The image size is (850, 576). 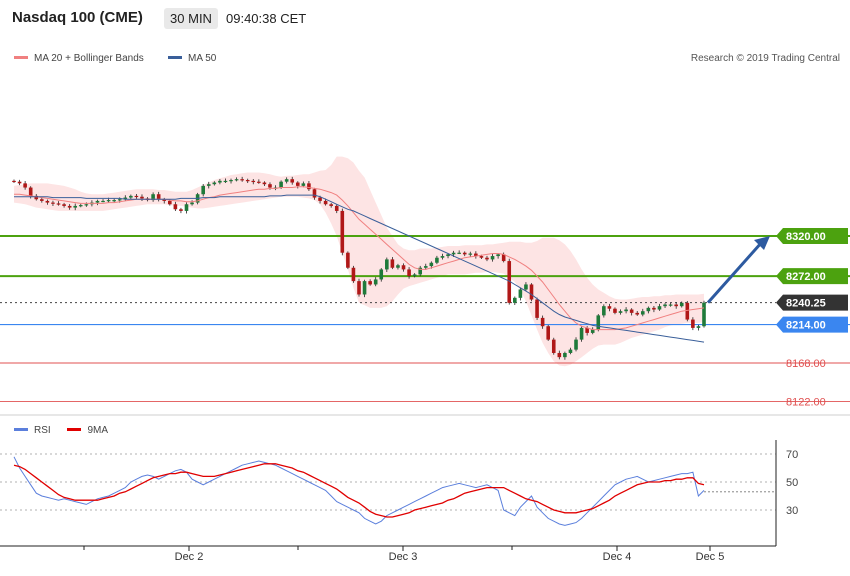 I want to click on time-label-Dec-2: Dec 2, so click(x=189, y=557).